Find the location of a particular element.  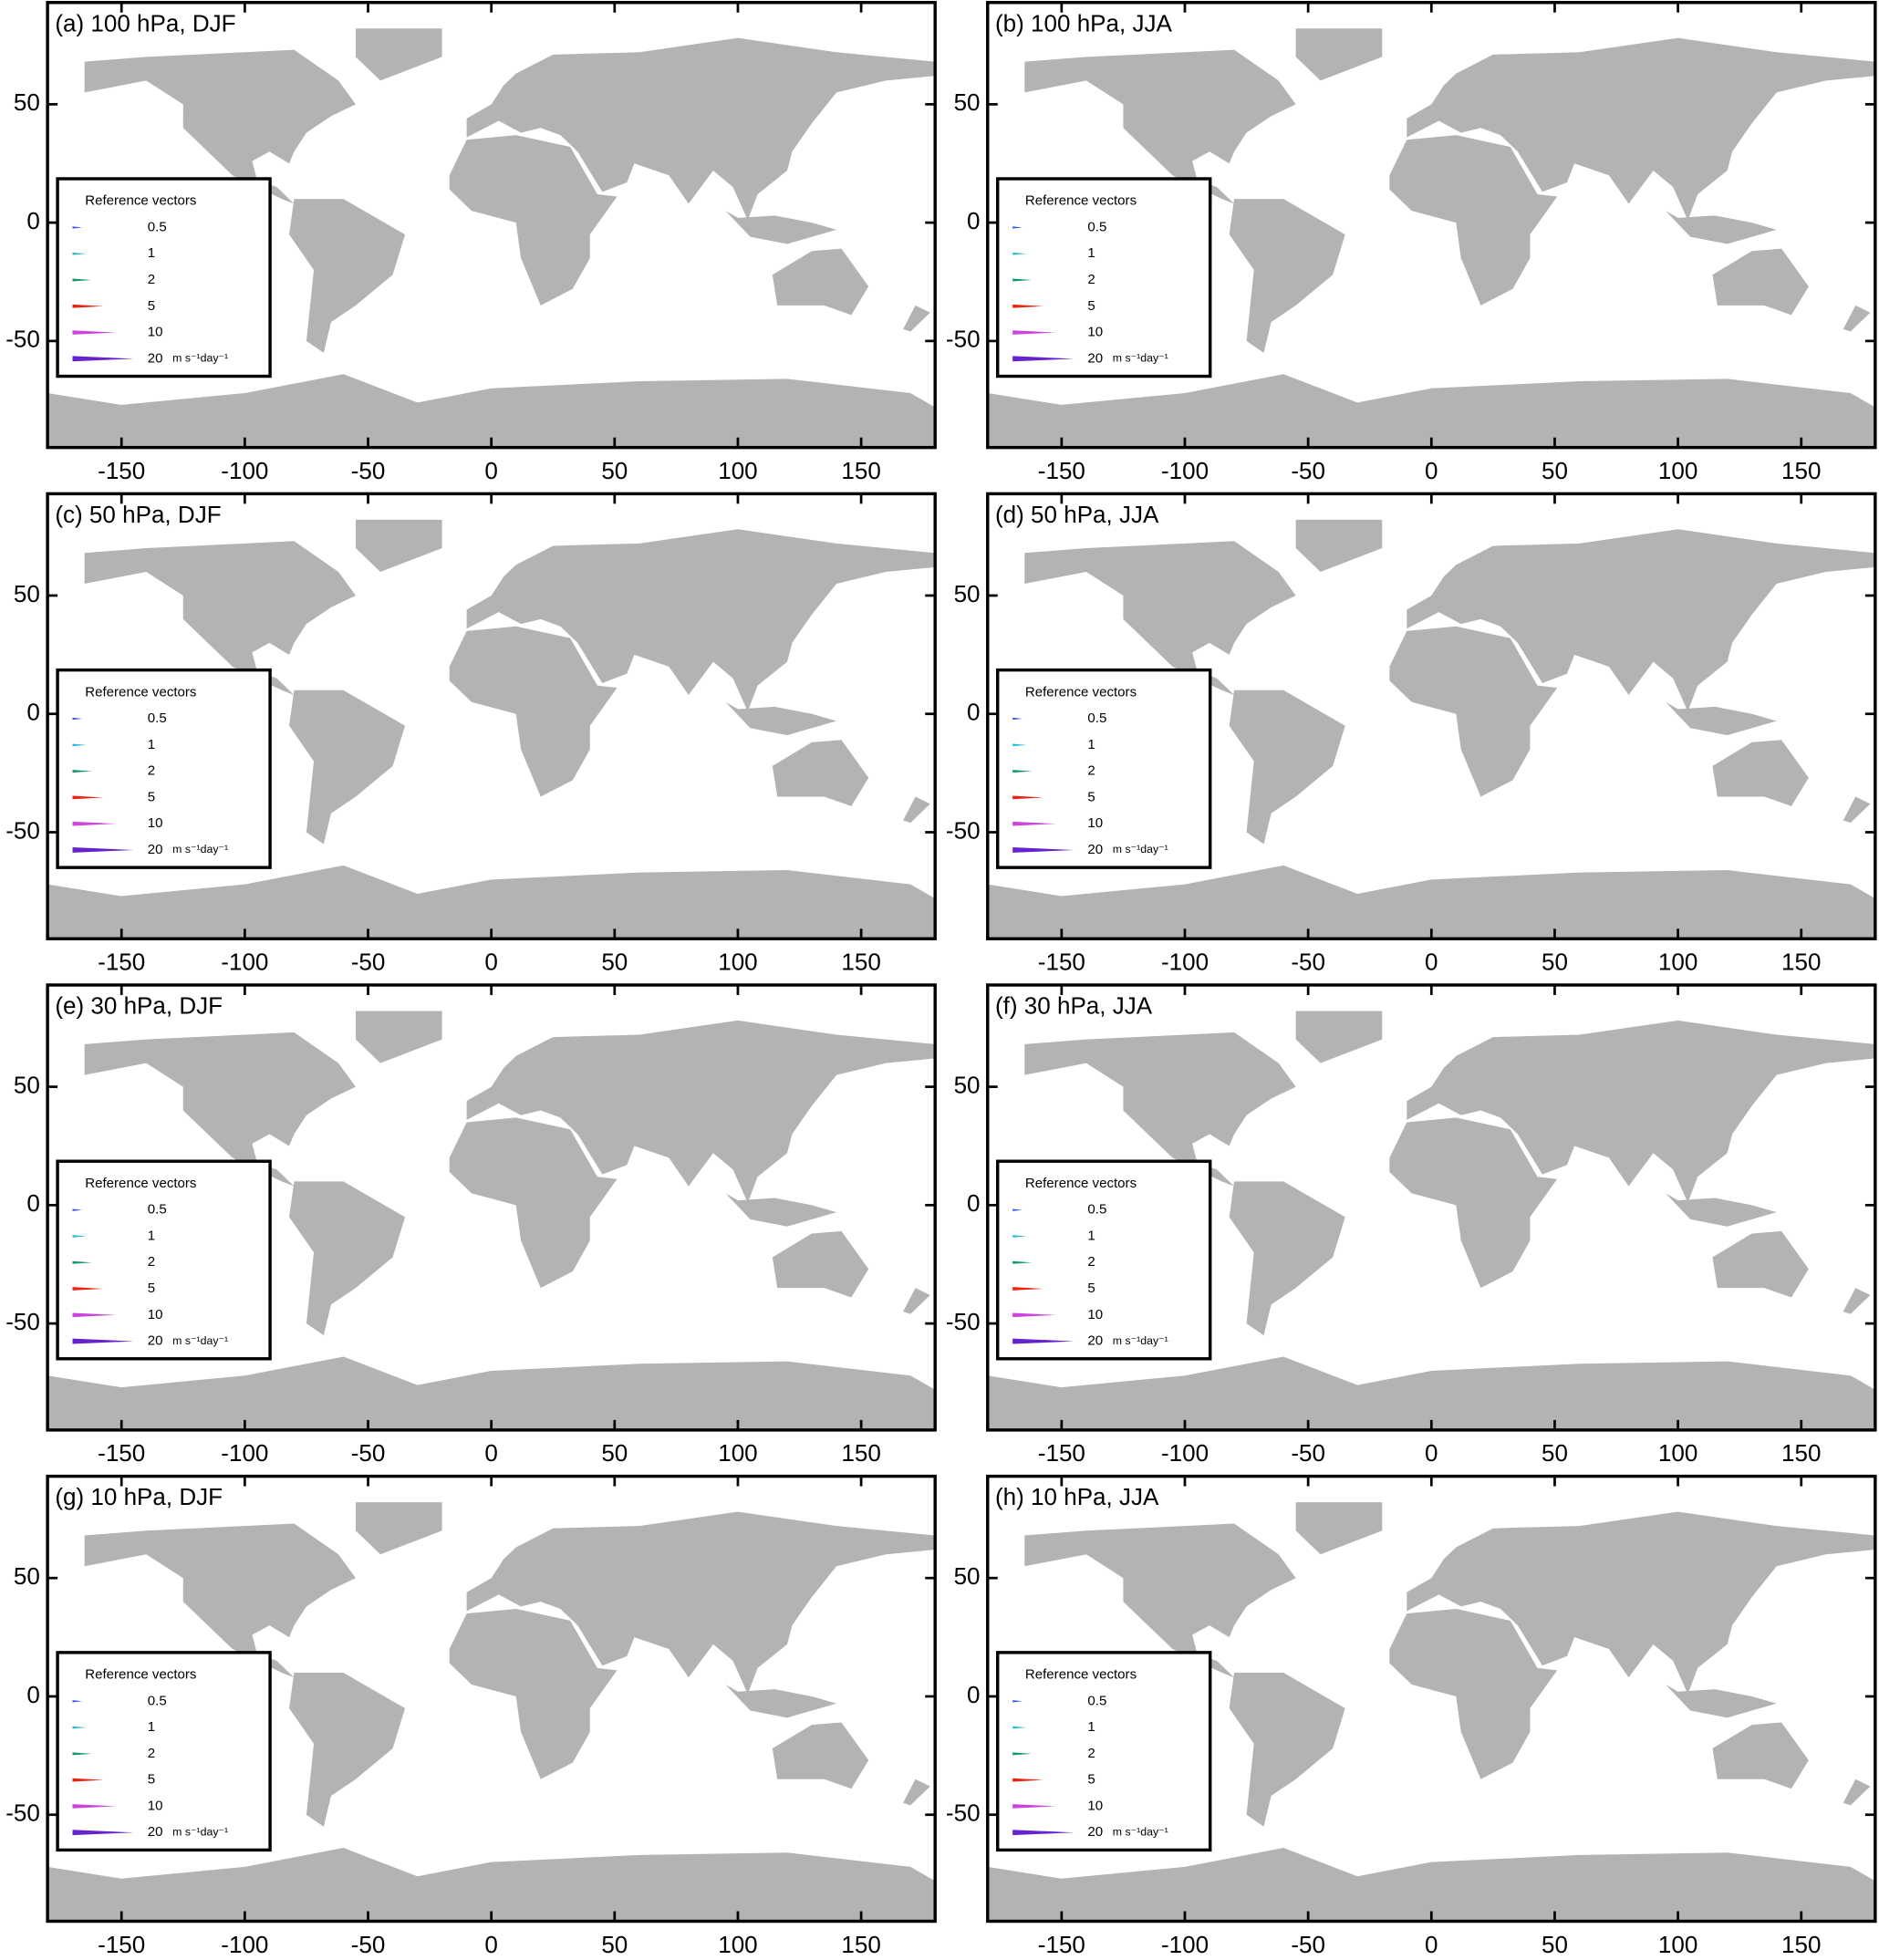

panel-title: (h) 10 hPa, JJA is located at coordinates (1077, 1496).